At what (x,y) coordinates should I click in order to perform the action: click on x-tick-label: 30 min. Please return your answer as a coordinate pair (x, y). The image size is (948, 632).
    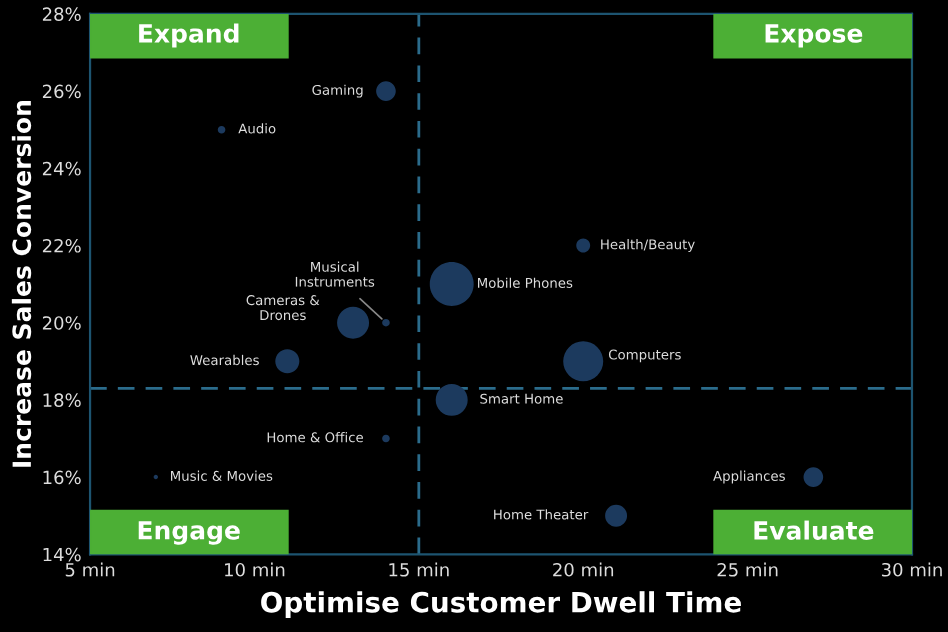
    Looking at the image, I should click on (911, 569).